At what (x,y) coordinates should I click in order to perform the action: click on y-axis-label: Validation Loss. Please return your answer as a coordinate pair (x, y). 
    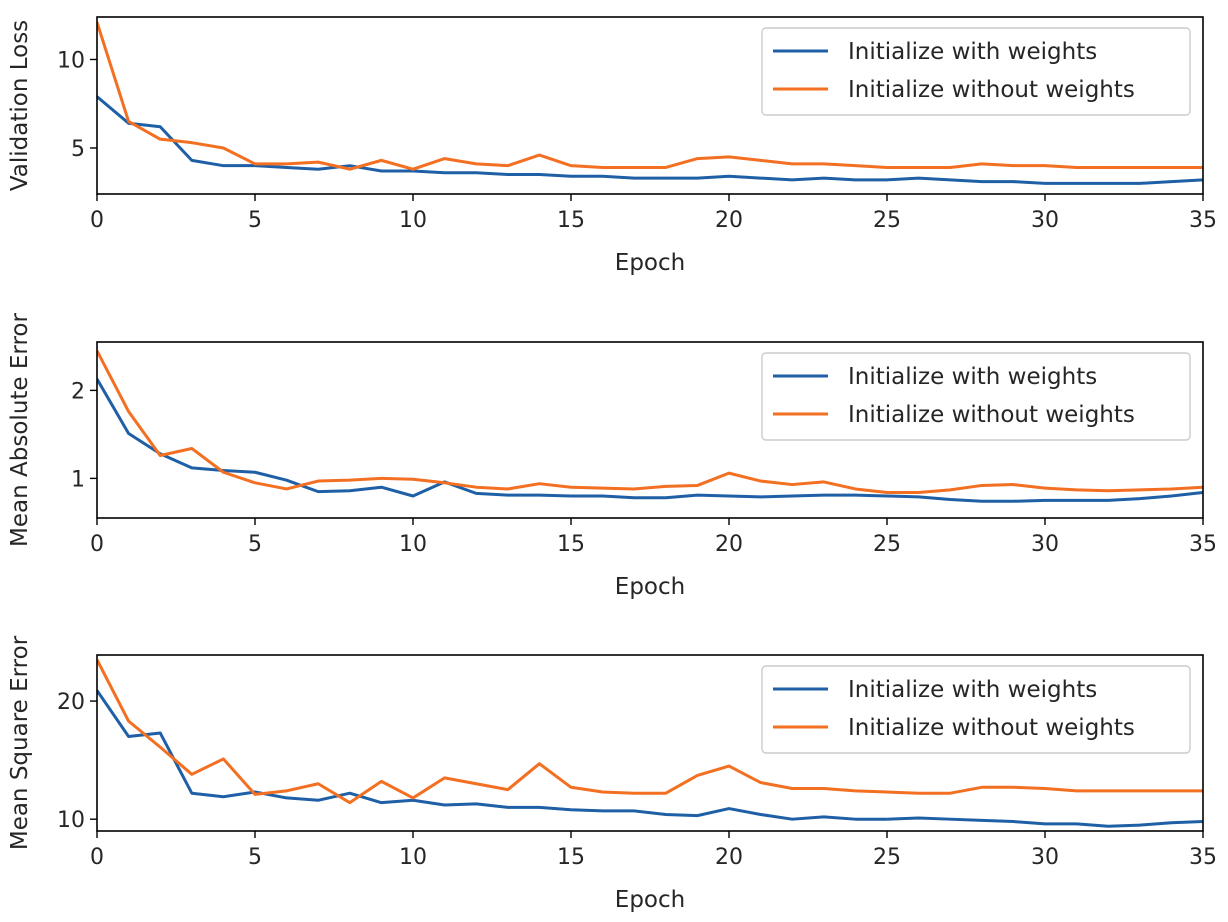
    Looking at the image, I should click on (20, 105).